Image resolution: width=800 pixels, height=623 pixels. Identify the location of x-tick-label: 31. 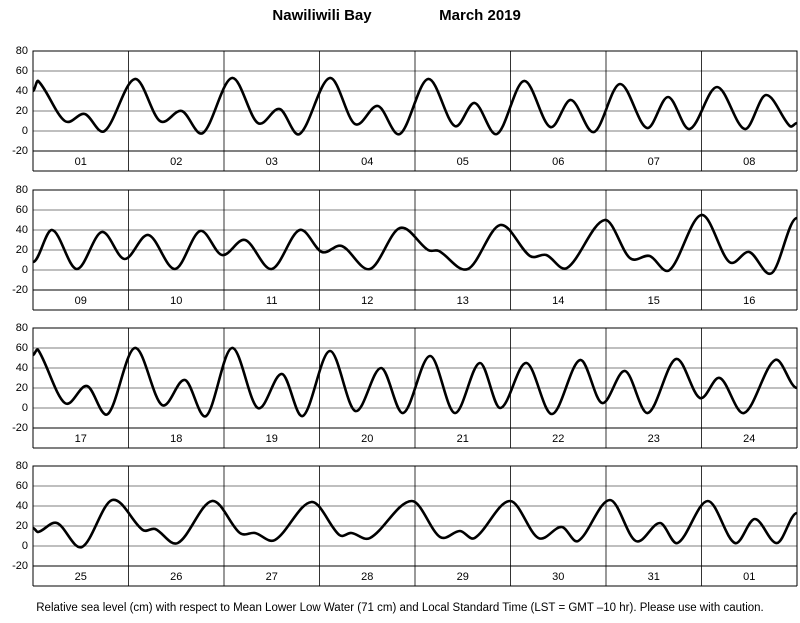
(654, 577).